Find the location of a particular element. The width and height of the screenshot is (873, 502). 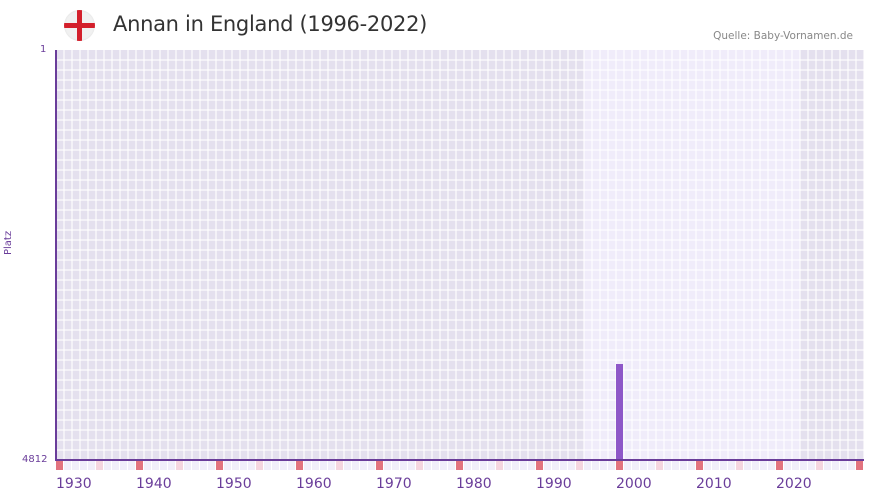

x-tick-label: 2020 is located at coordinates (794, 484).